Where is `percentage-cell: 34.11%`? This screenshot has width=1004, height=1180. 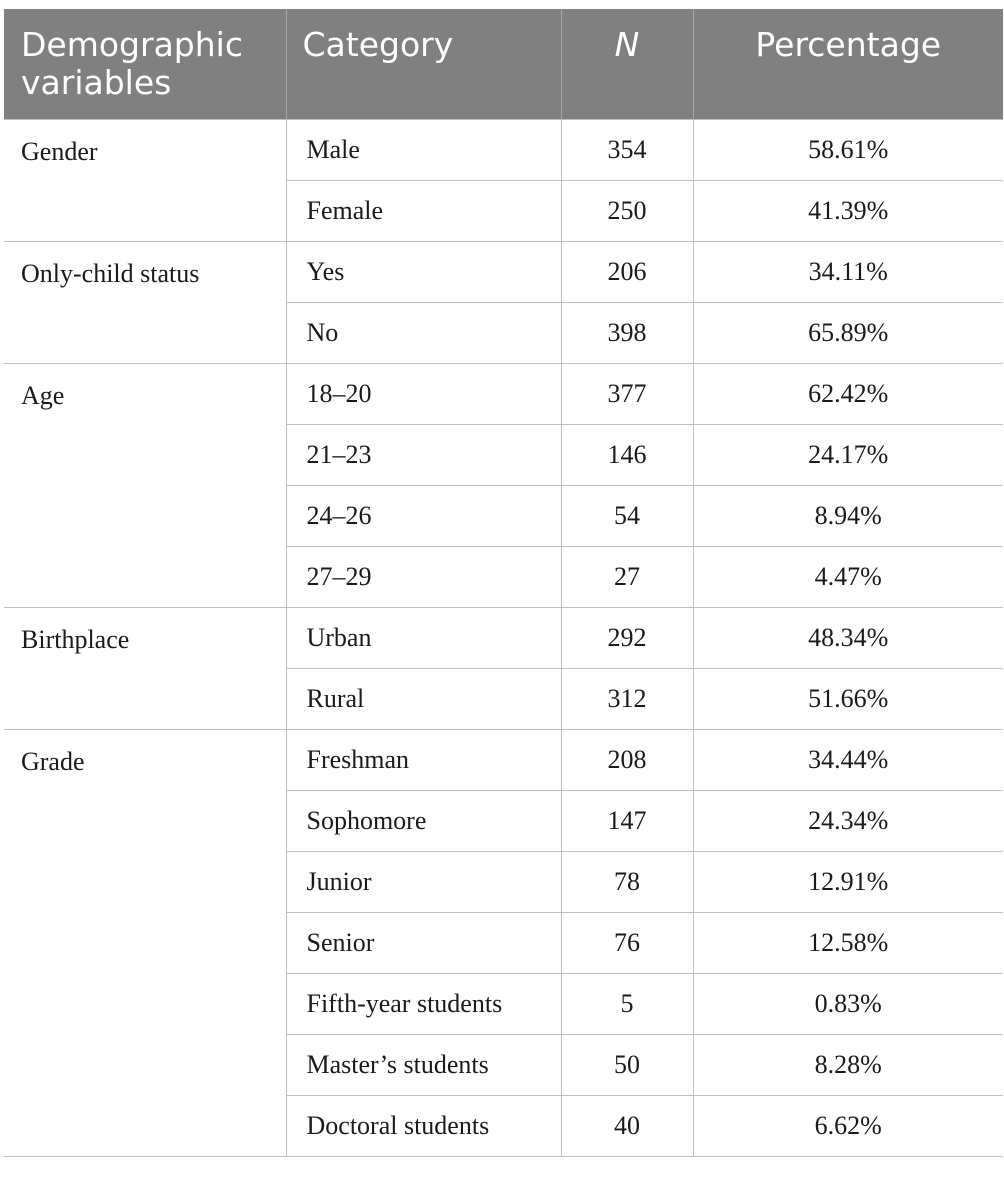 percentage-cell: 34.11% is located at coordinates (847, 271).